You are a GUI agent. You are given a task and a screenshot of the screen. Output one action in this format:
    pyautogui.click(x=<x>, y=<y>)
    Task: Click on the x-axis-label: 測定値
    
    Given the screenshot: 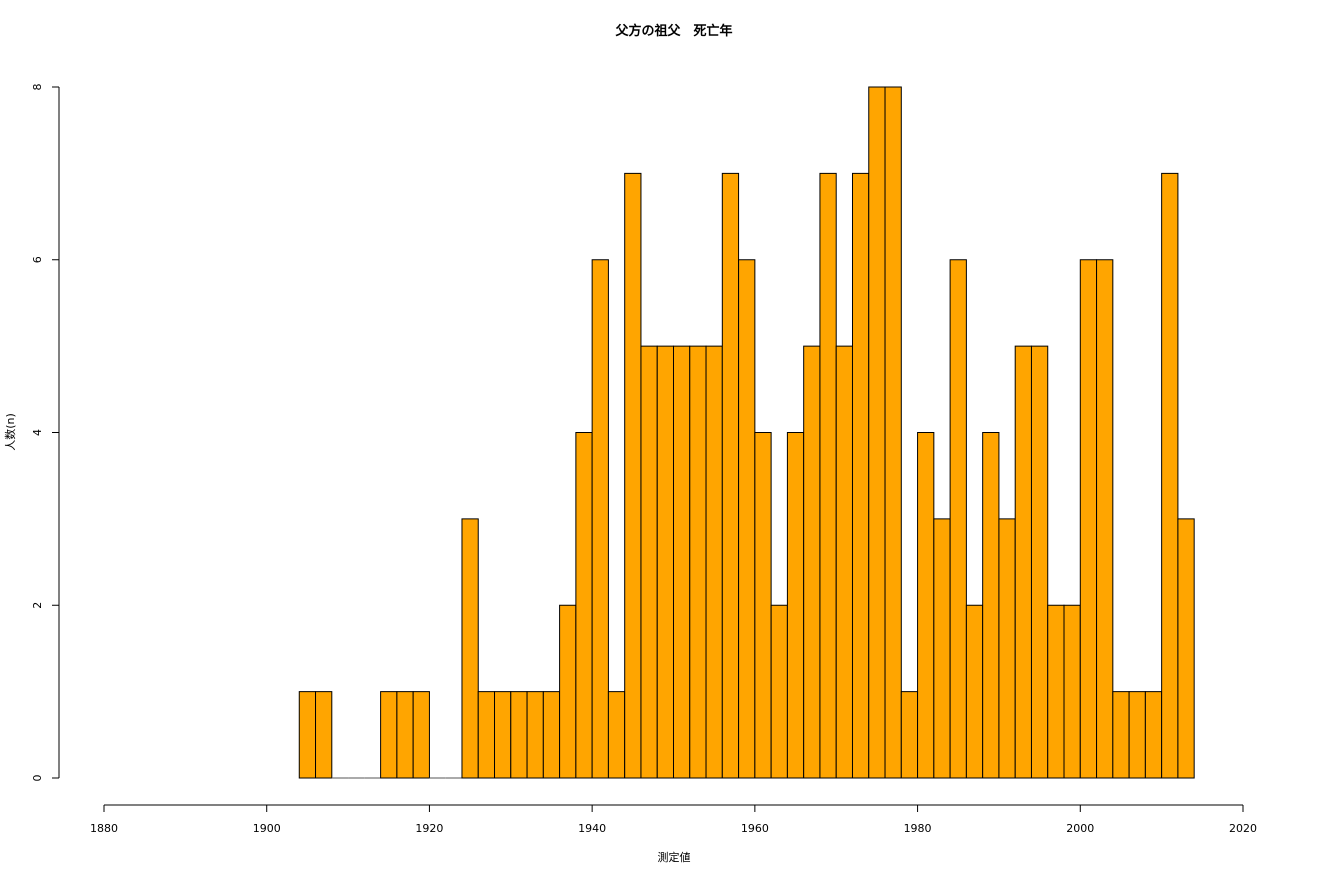 What is the action you would take?
    pyautogui.click(x=674, y=857)
    